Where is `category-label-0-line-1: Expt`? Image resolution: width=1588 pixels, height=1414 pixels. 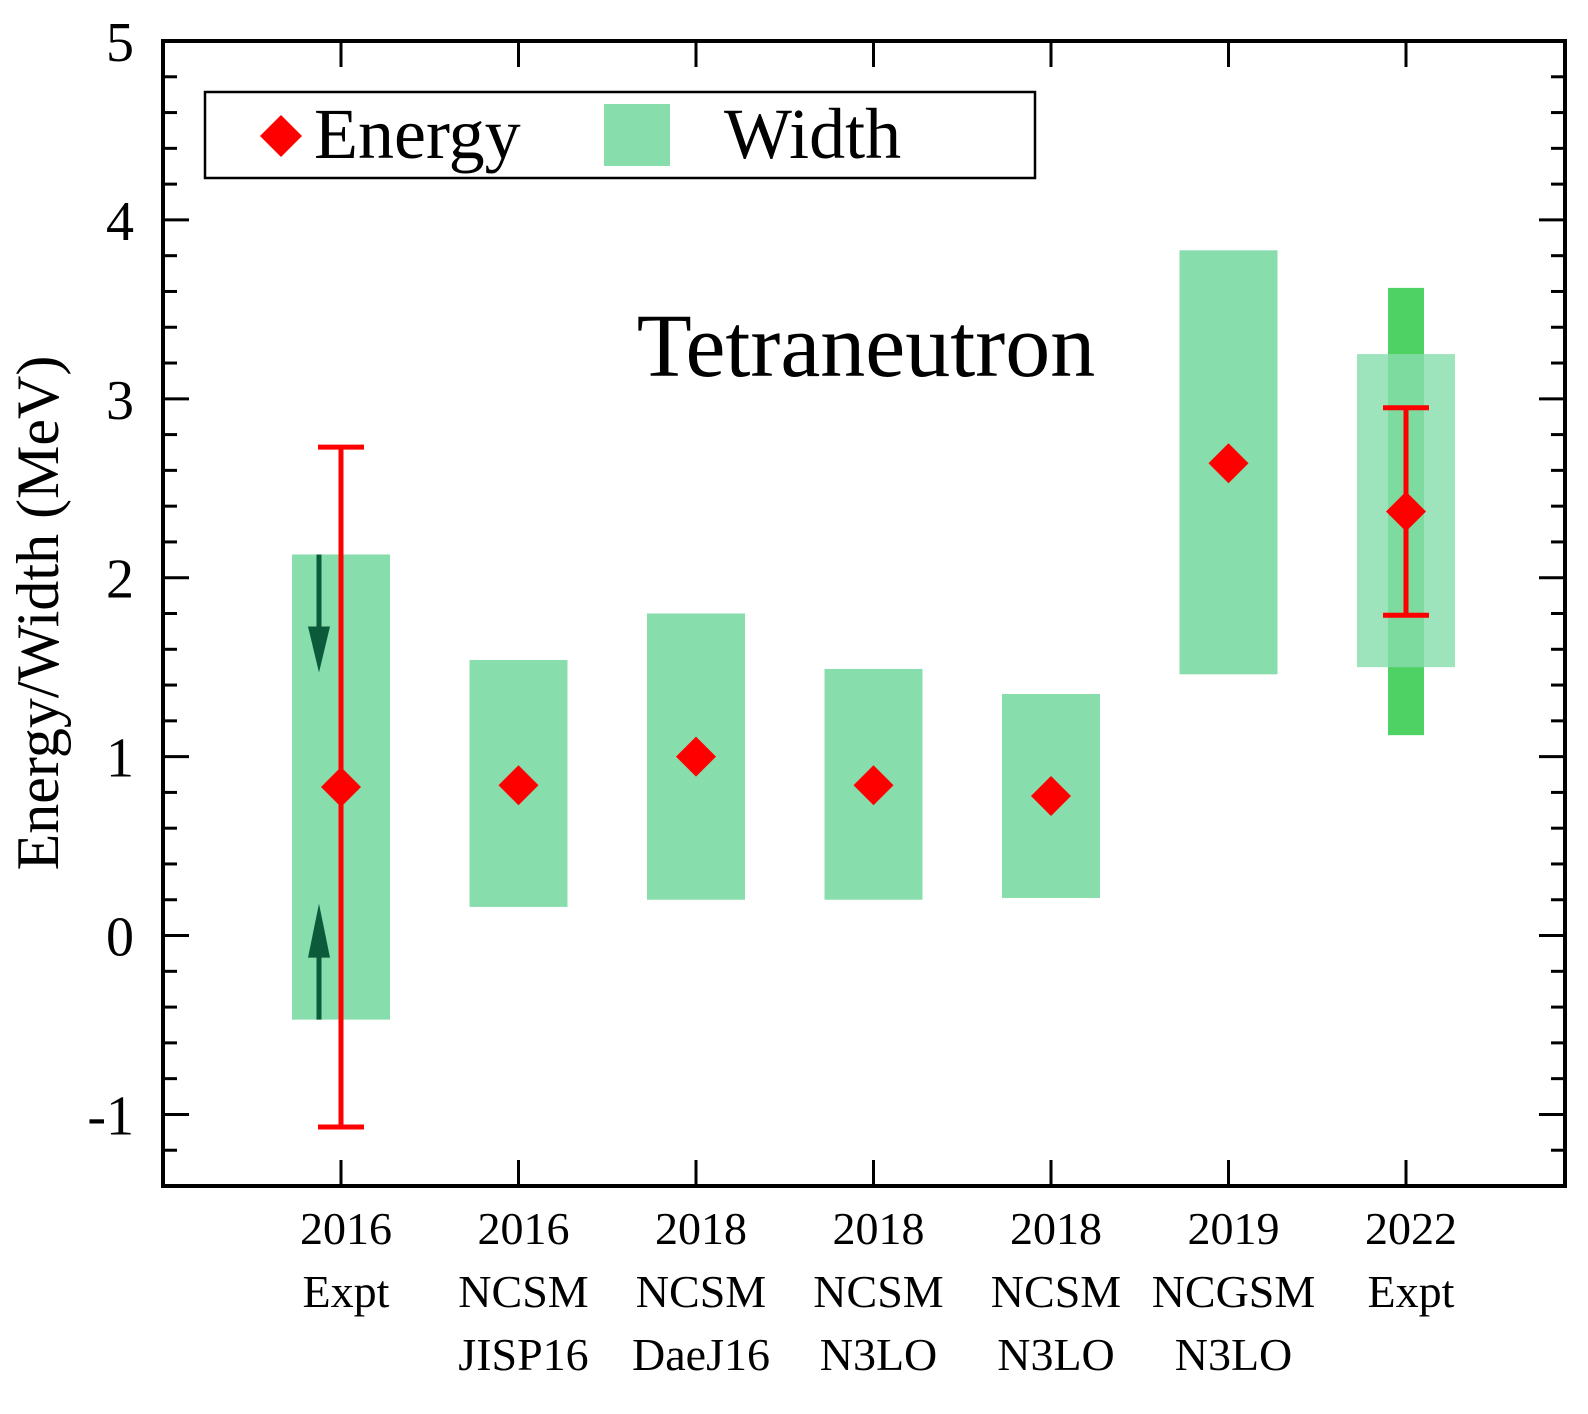
category-label-0-line-1: Expt is located at coordinates (346, 1291).